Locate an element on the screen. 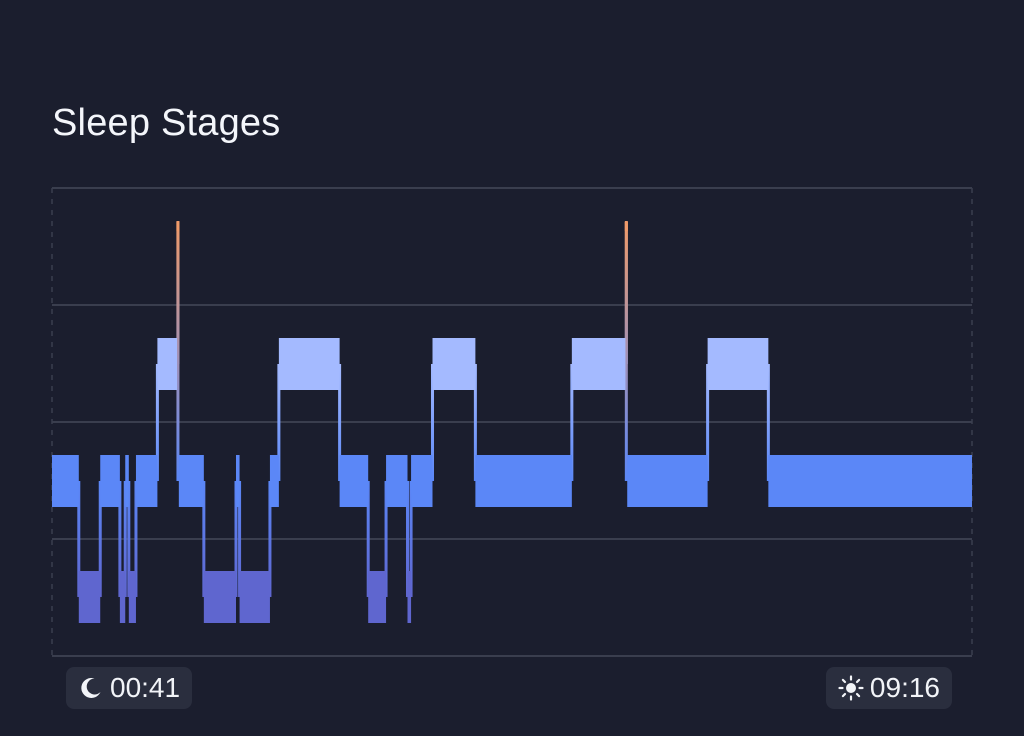  end-time-badge: 09:16 is located at coordinates (888, 688).